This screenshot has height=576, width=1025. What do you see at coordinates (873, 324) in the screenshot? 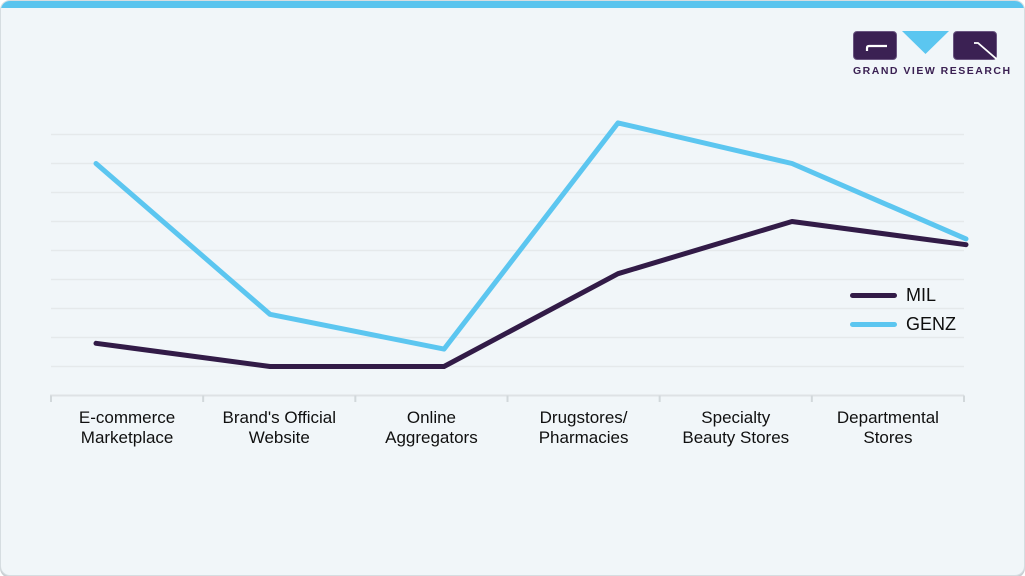
I see `genz-line-swatch` at bounding box center [873, 324].